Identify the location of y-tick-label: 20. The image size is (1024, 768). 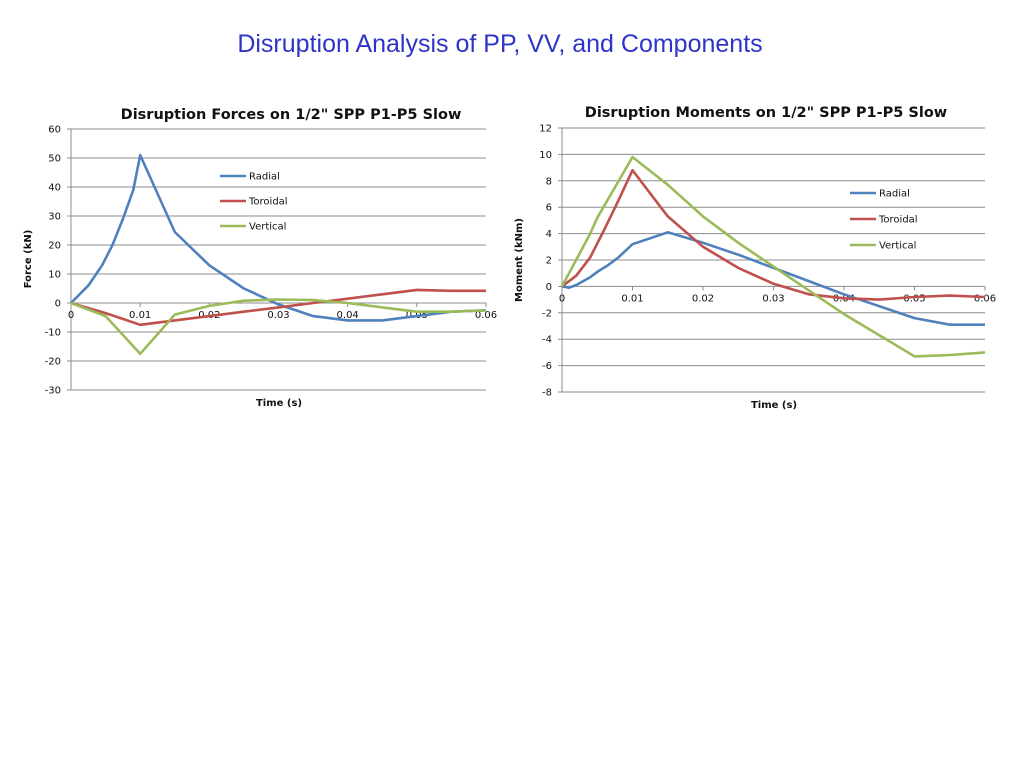
(54, 246).